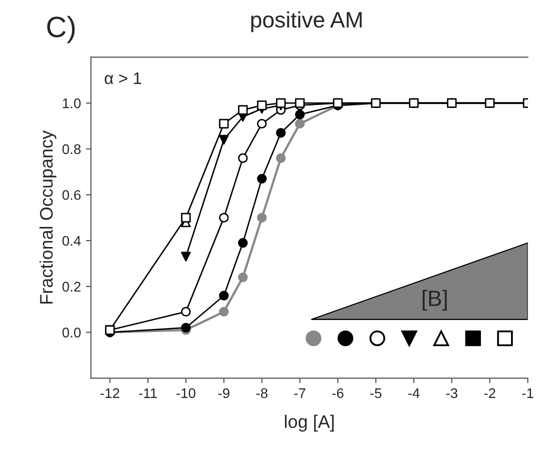 This screenshot has width=538, height=454. What do you see at coordinates (490, 393) in the screenshot?
I see `x-tick-label: -2` at bounding box center [490, 393].